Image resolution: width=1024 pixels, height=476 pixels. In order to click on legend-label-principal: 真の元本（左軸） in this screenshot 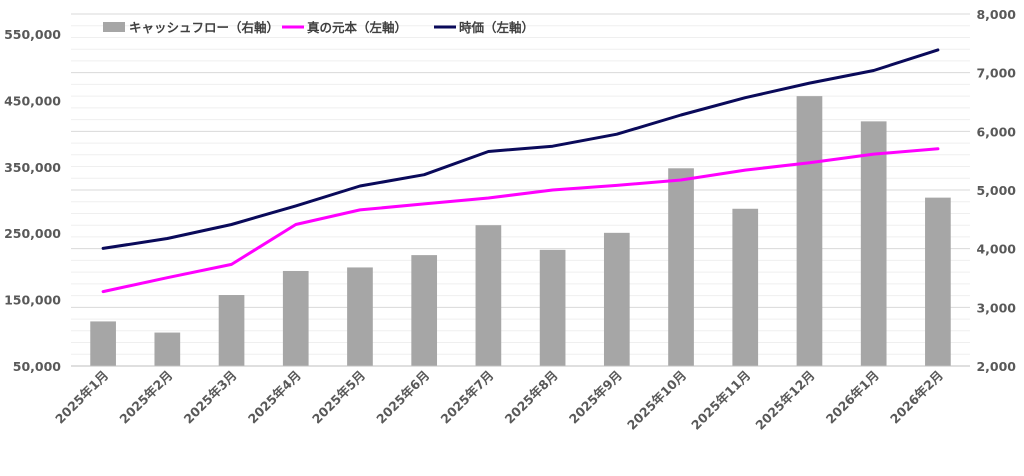, I will do `click(357, 27)`.